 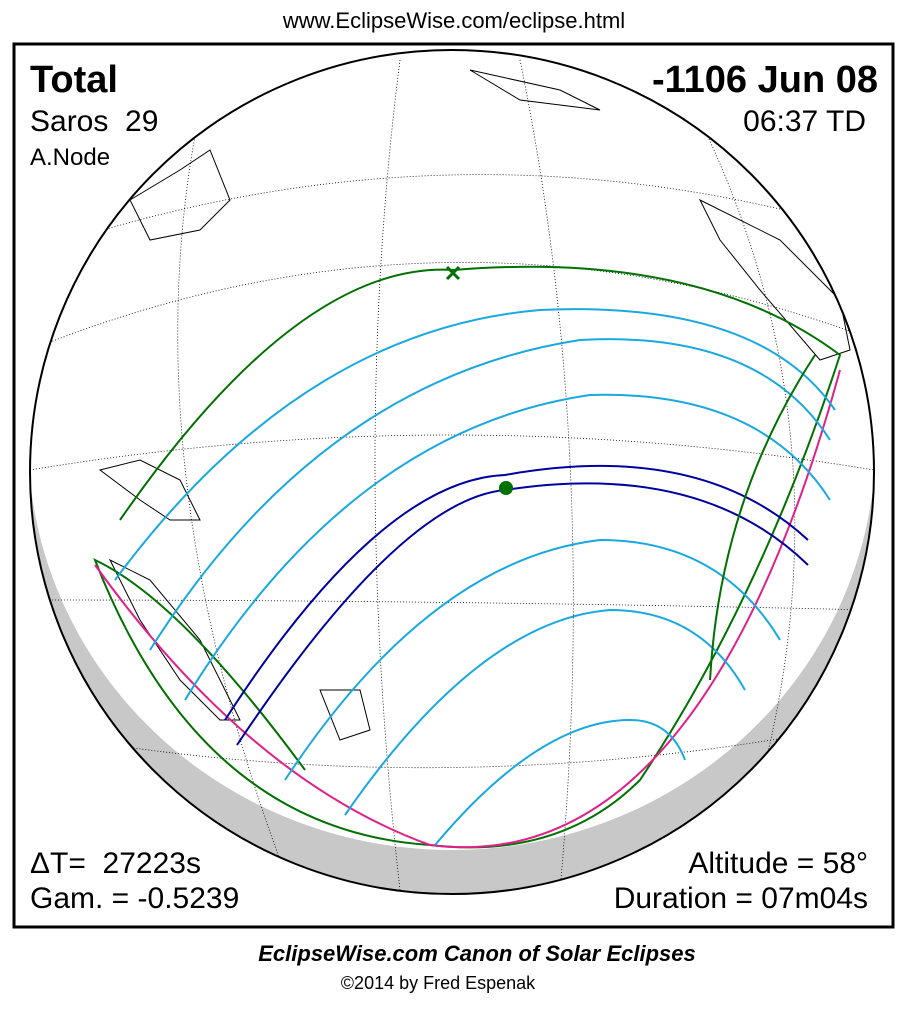 I want to click on node: A.Node, so click(x=70, y=157).